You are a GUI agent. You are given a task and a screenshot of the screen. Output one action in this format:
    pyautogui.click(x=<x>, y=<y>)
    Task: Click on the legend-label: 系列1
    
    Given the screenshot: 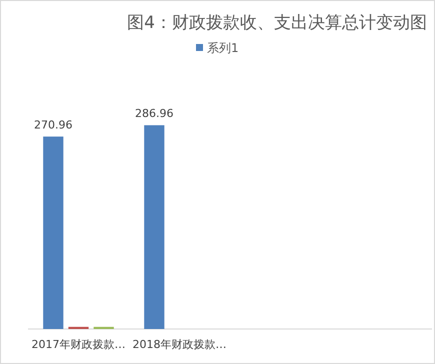 What is the action you would take?
    pyautogui.click(x=223, y=48)
    